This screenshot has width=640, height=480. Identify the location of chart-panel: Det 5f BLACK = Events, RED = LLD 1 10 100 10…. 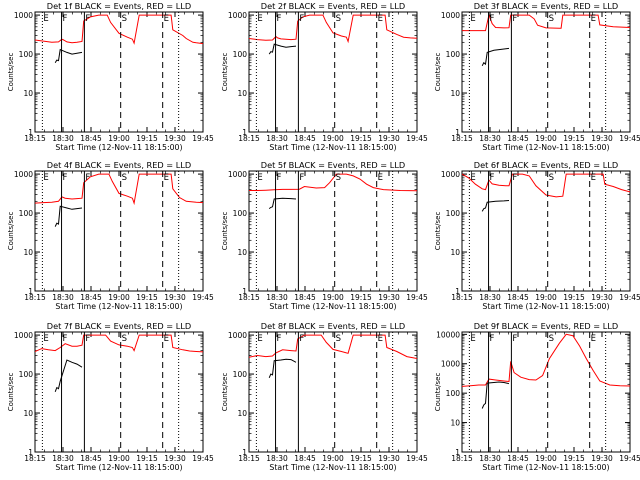
(324, 235).